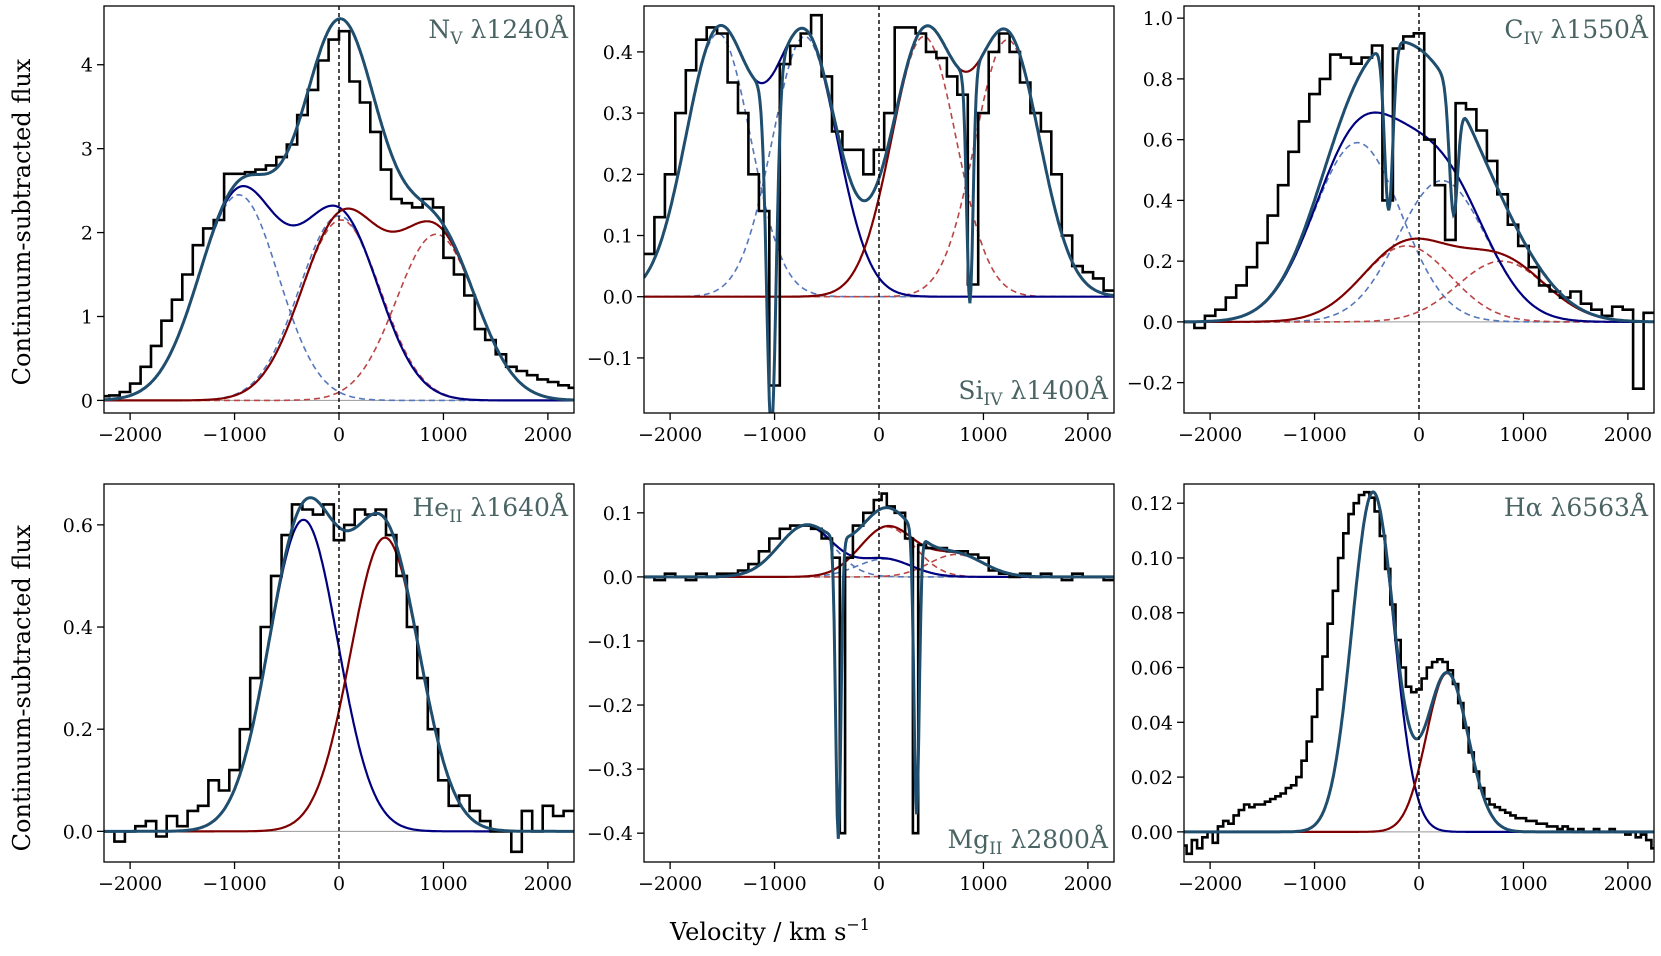 This screenshot has height=956, width=1661. What do you see at coordinates (610, 834) in the screenshot?
I see `y-tick-label: −0.4` at bounding box center [610, 834].